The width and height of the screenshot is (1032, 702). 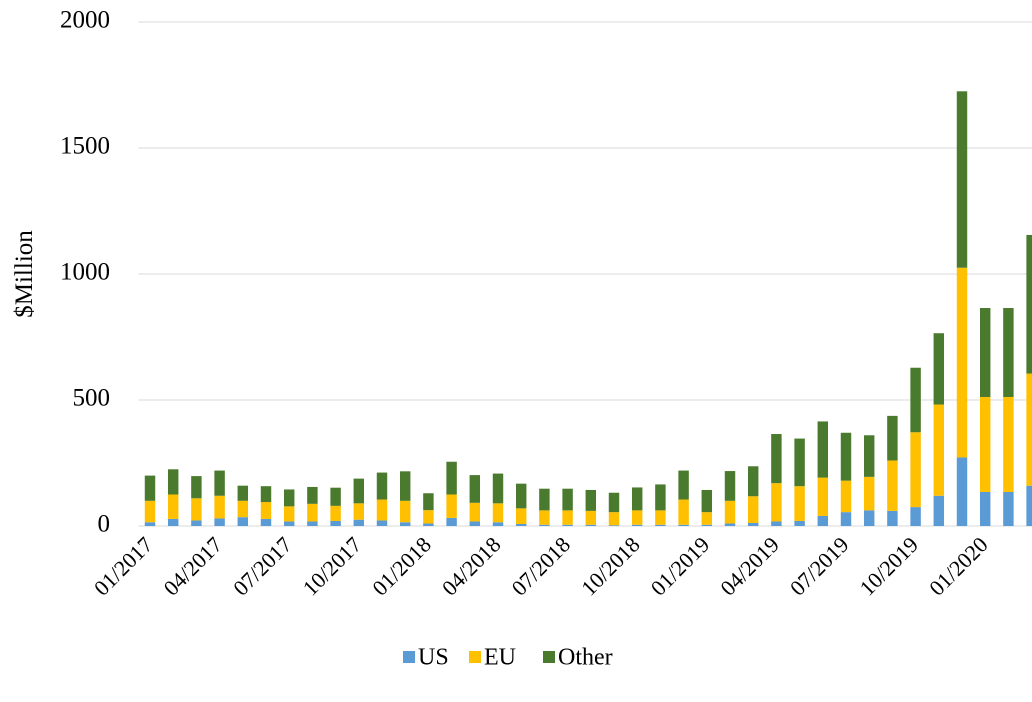 I want to click on y-tick-label: 500, so click(x=92, y=398).